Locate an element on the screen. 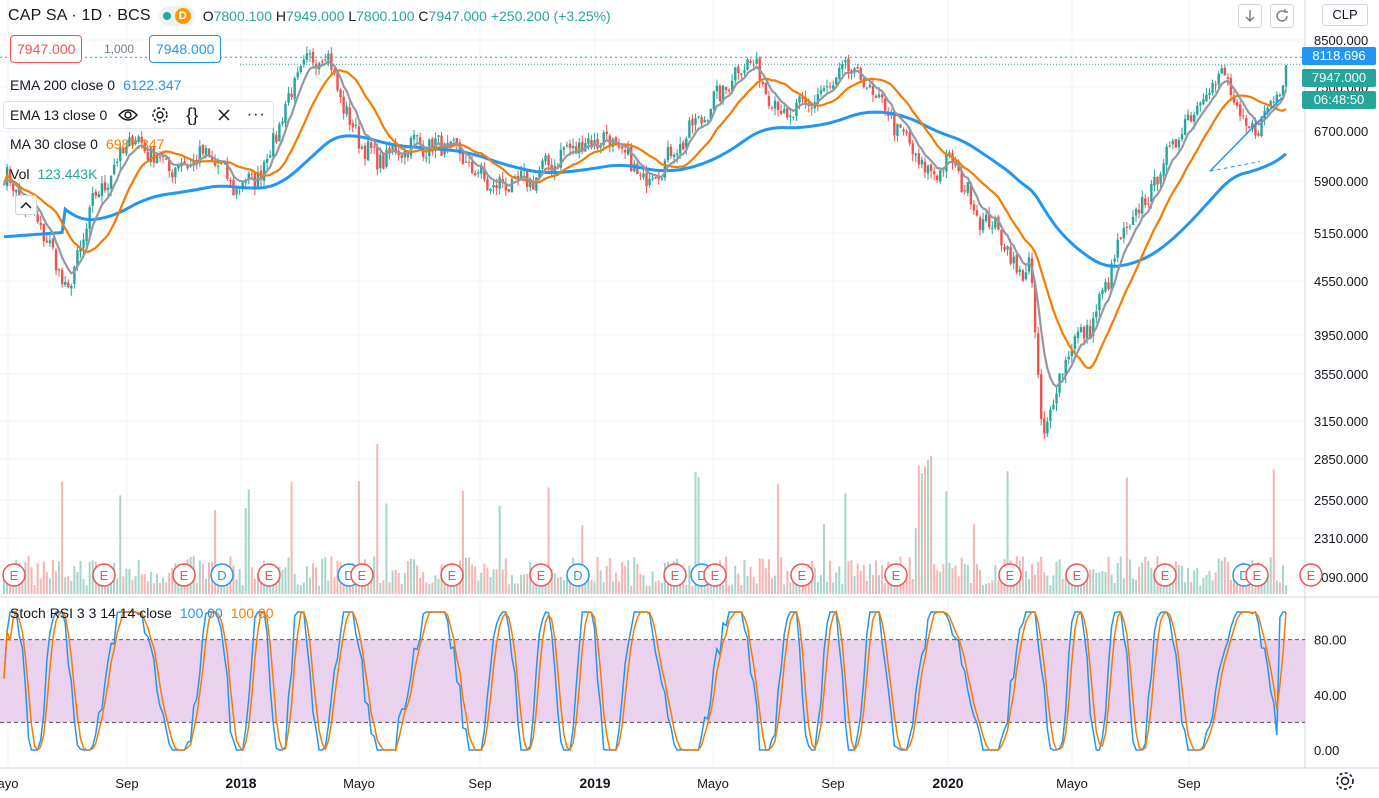 The width and height of the screenshot is (1379, 798). more-icon: ··· is located at coordinates (256, 114).